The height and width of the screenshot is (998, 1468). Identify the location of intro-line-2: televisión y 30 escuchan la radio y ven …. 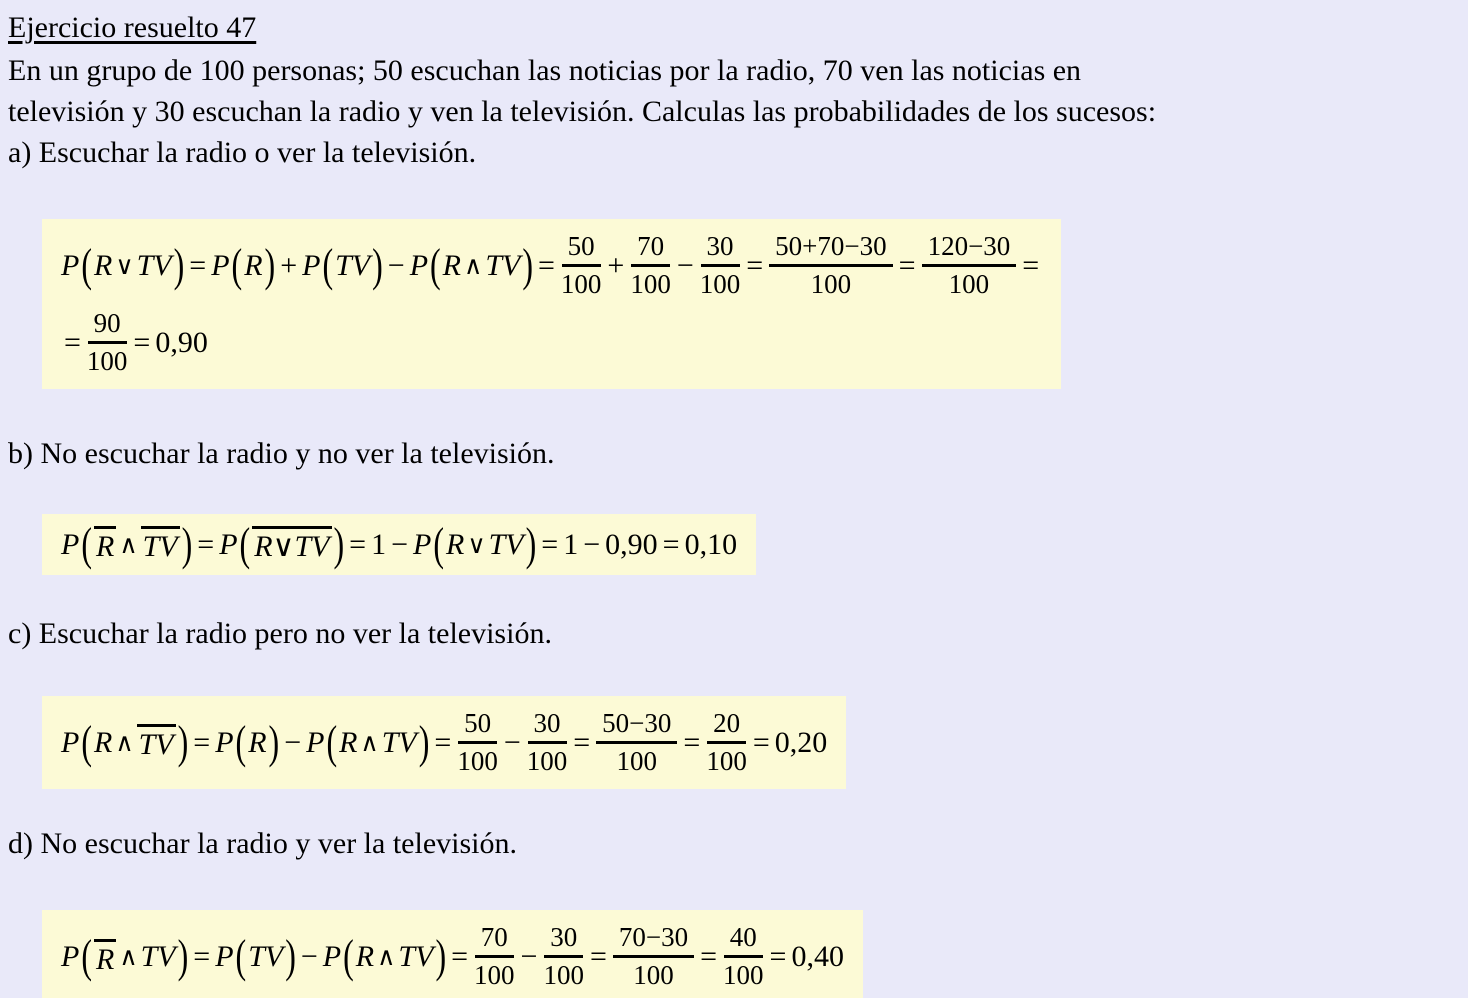
(582, 111).